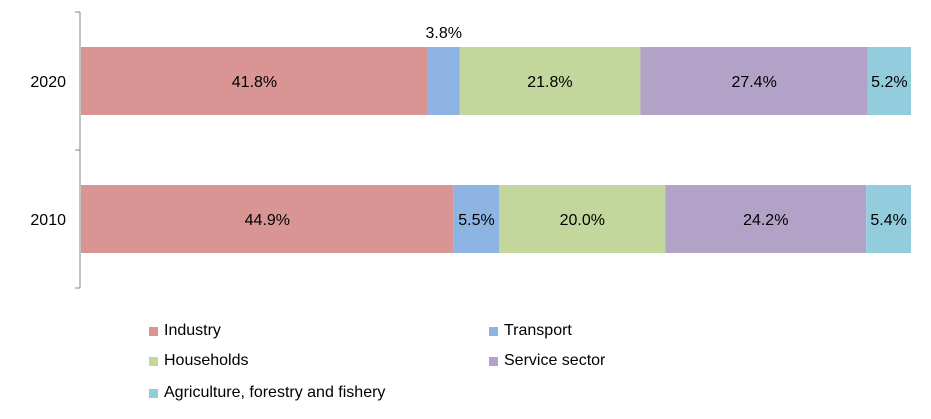  Describe the element at coordinates (192, 330) in the screenshot. I see `legend-label: Industry` at that location.